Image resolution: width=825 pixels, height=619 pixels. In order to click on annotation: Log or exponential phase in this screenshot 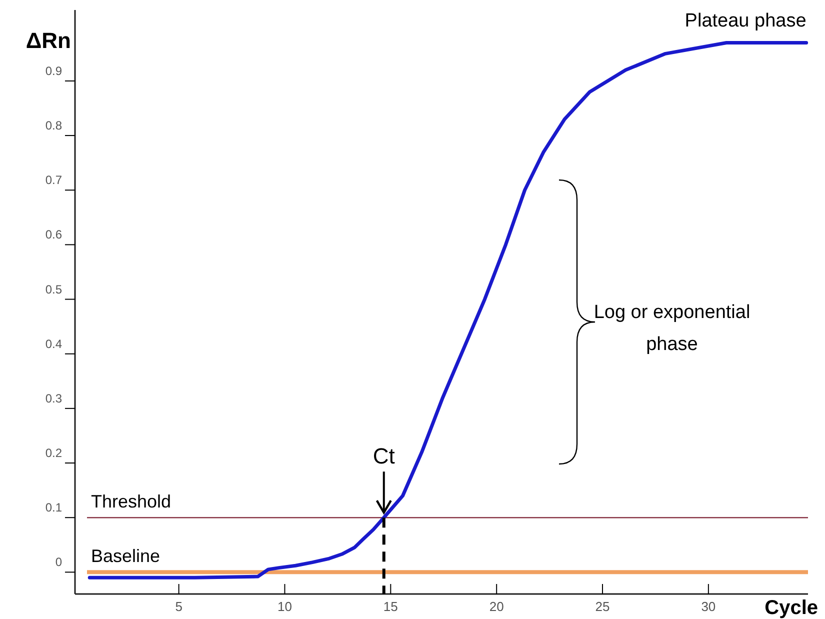, I will do `click(672, 328)`.